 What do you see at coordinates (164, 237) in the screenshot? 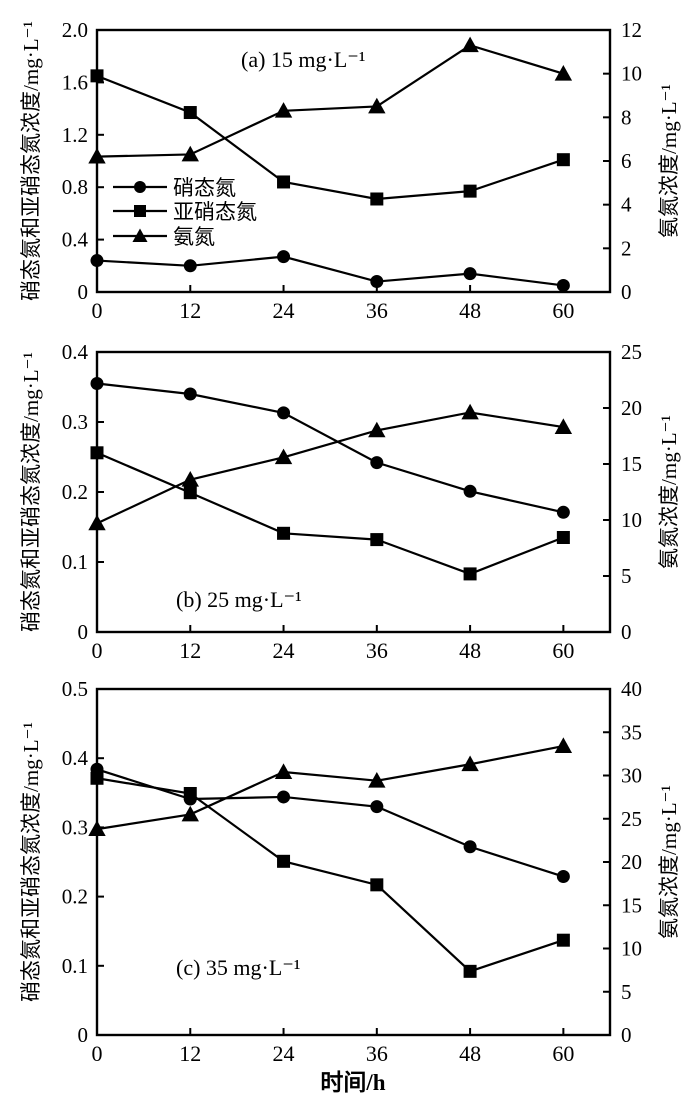
I see `legend-item-ammonia-nitrogen: 氨氮` at bounding box center [164, 237].